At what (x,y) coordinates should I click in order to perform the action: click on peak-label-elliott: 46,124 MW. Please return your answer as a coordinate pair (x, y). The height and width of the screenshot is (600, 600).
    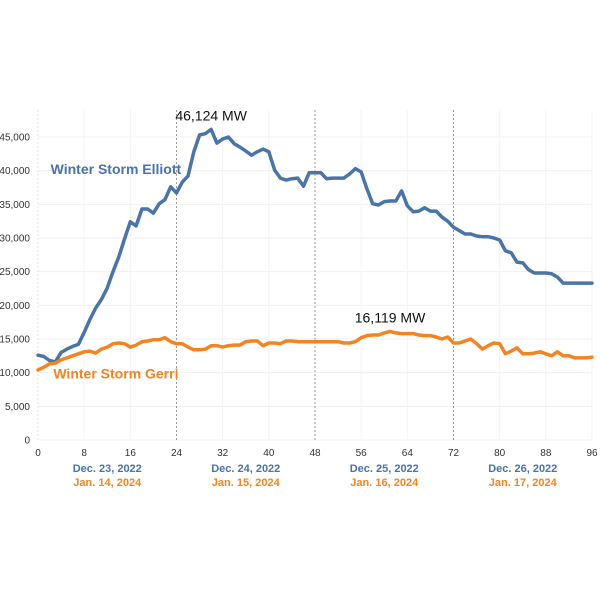
    Looking at the image, I should click on (211, 115).